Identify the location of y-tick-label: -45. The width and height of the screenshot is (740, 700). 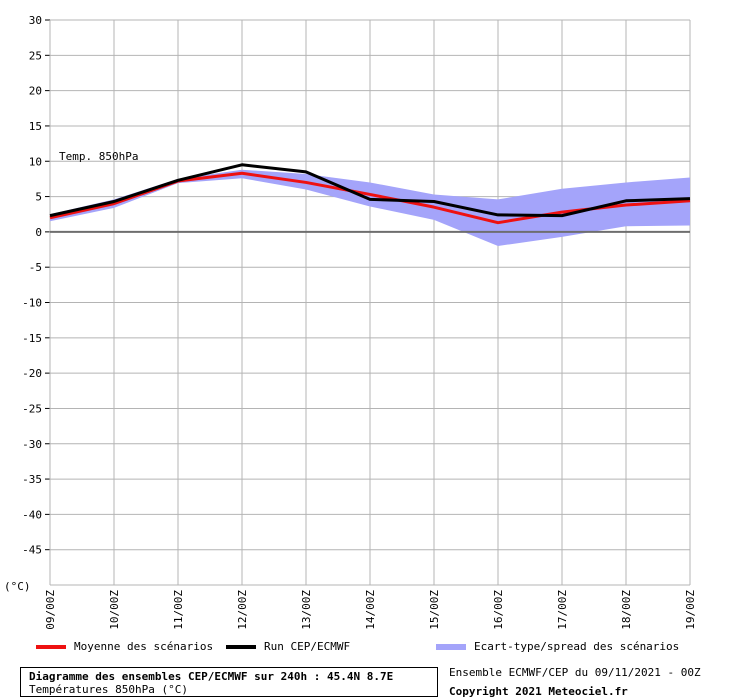
(32, 550).